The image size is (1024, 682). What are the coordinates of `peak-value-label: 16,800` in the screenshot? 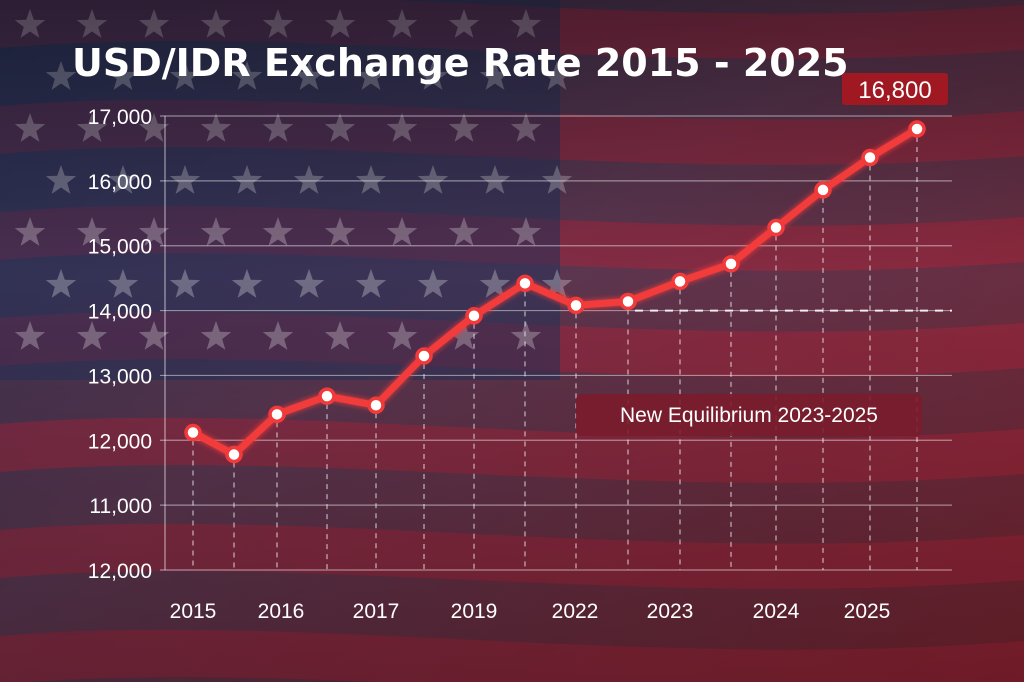 It's located at (894, 90).